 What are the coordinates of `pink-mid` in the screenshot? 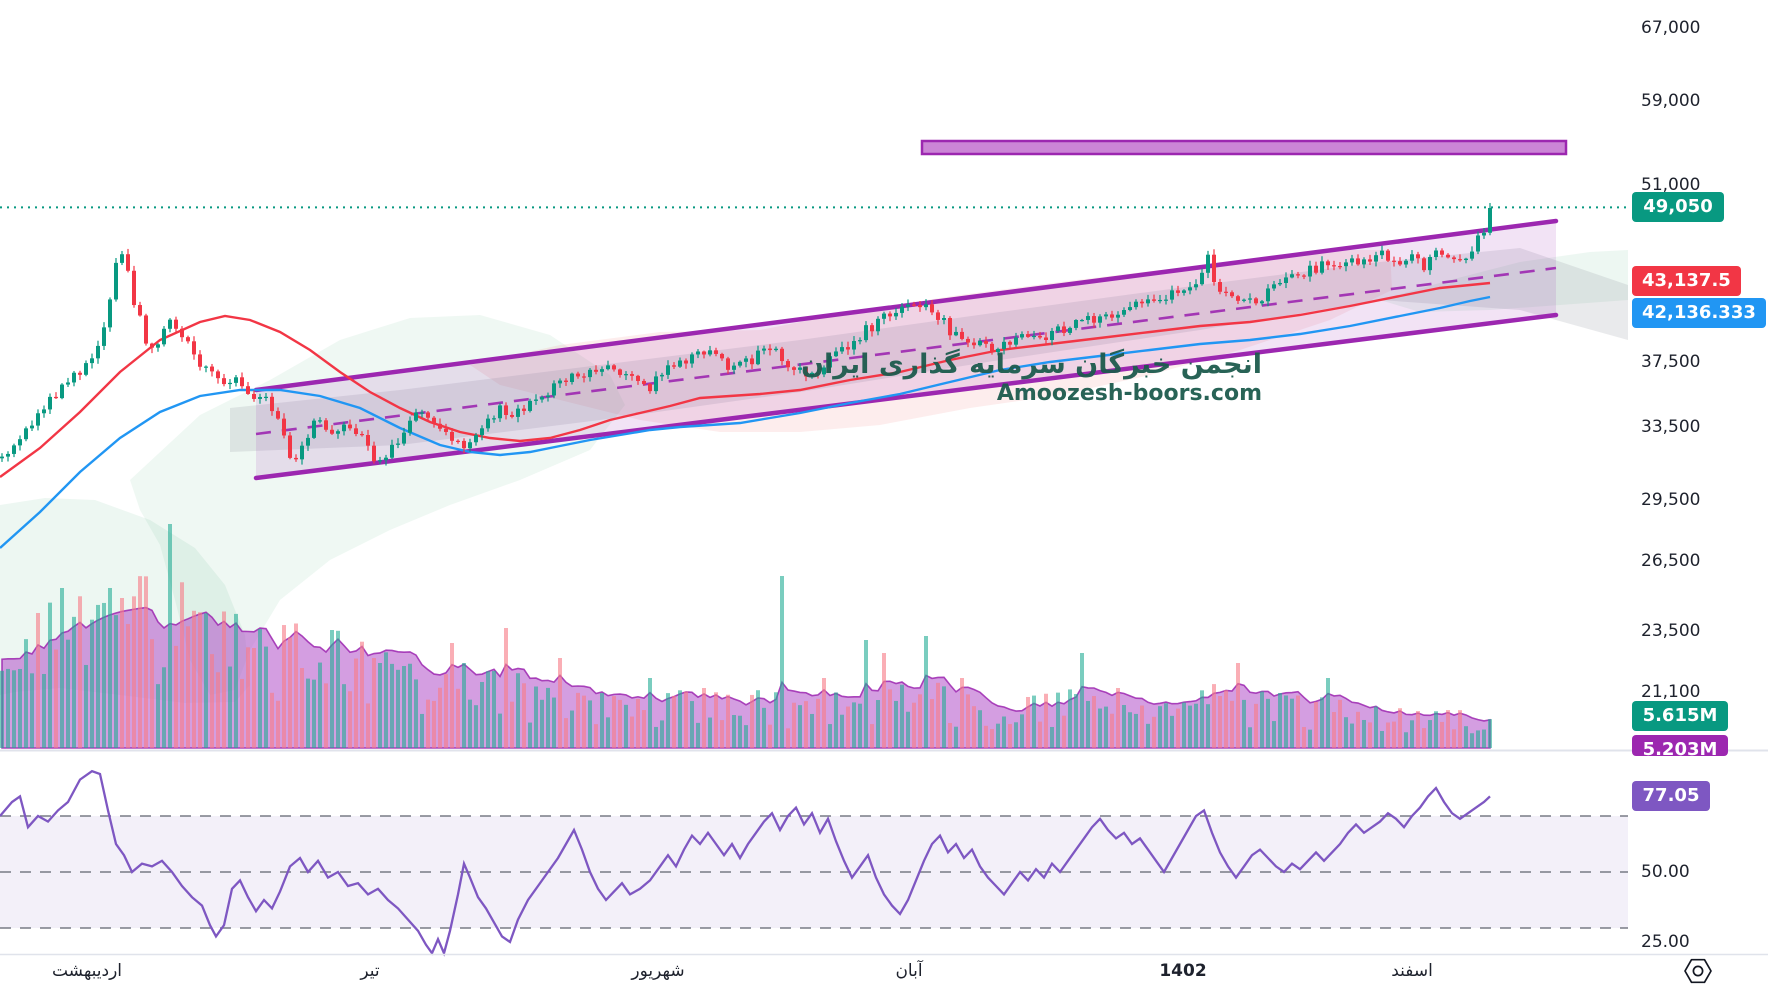 It's located at (931, 341).